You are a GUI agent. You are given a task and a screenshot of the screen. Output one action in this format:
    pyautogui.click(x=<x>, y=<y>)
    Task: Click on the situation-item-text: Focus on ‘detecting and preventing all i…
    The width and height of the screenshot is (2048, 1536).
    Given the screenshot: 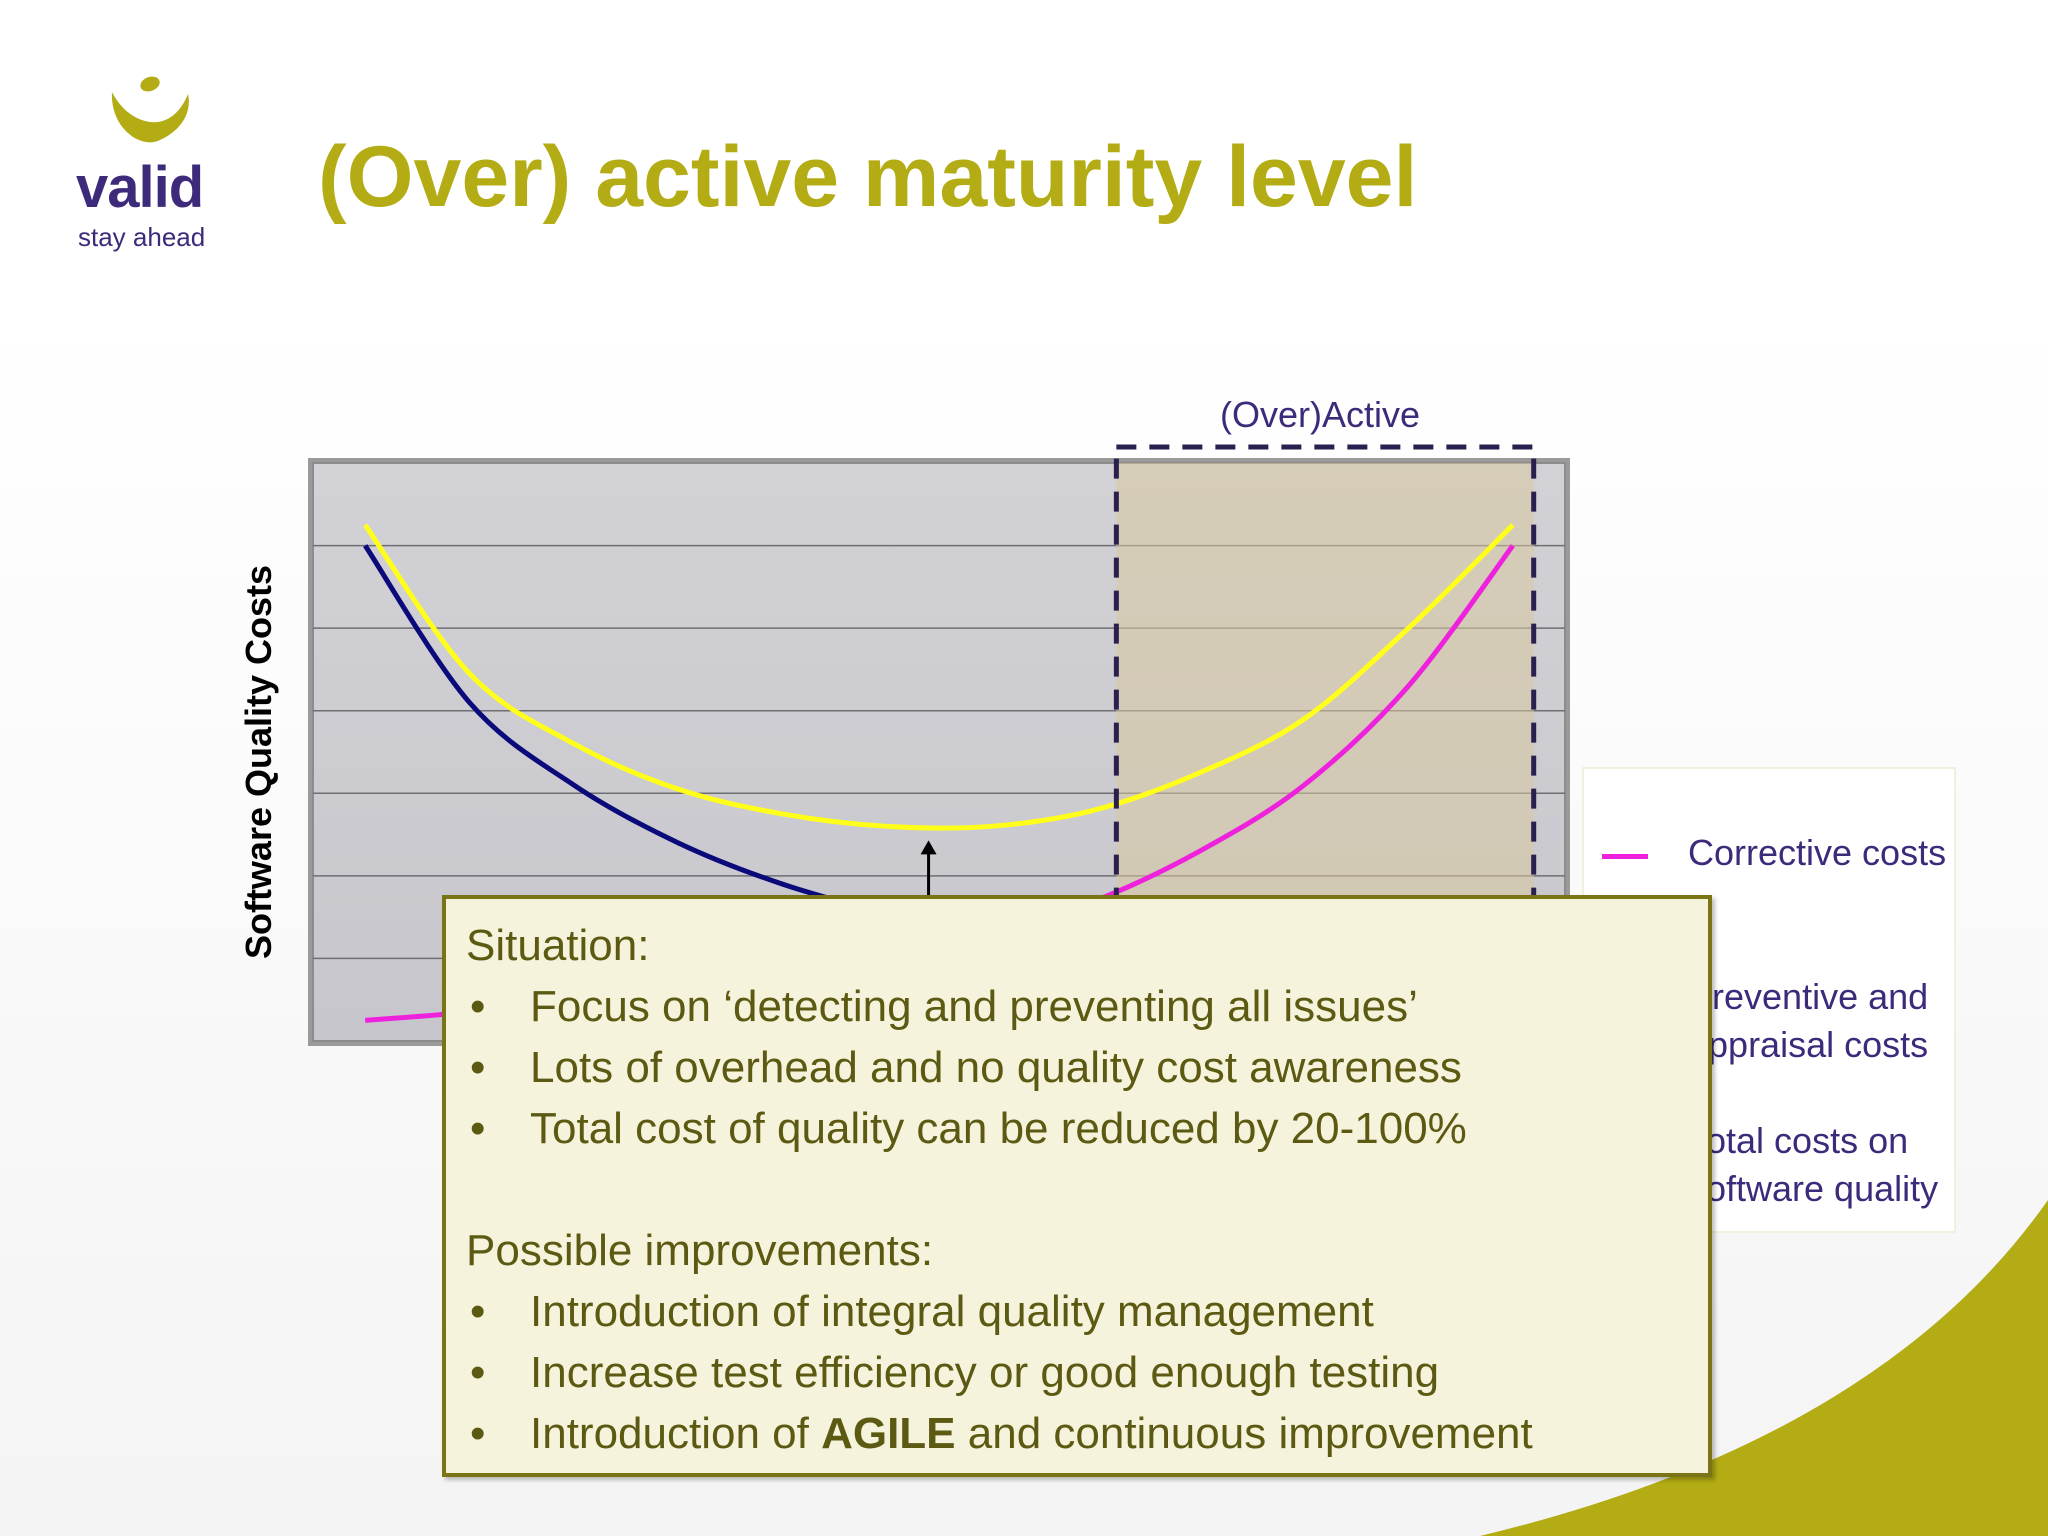 What is the action you would take?
    pyautogui.click(x=974, y=1006)
    